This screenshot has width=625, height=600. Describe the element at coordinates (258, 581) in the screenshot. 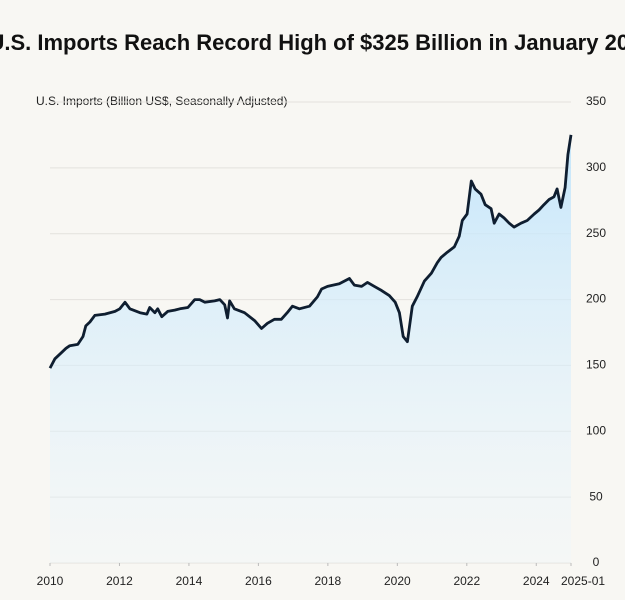

I see `x-tick-label: 2016` at that location.